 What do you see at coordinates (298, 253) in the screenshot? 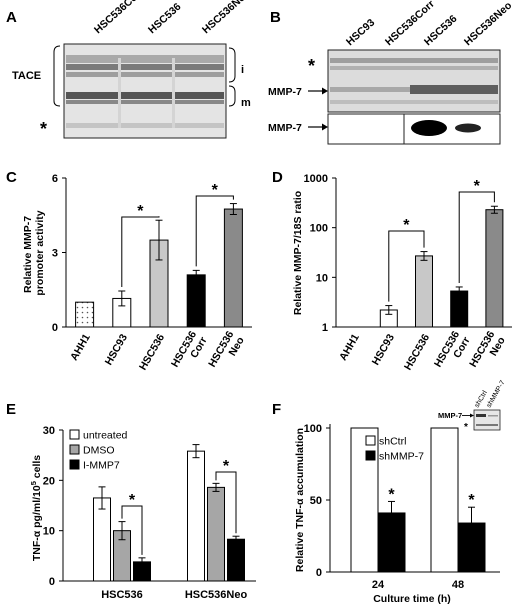
I see `y-axis-label: Relative MMP-7/18S ratio` at bounding box center [298, 253].